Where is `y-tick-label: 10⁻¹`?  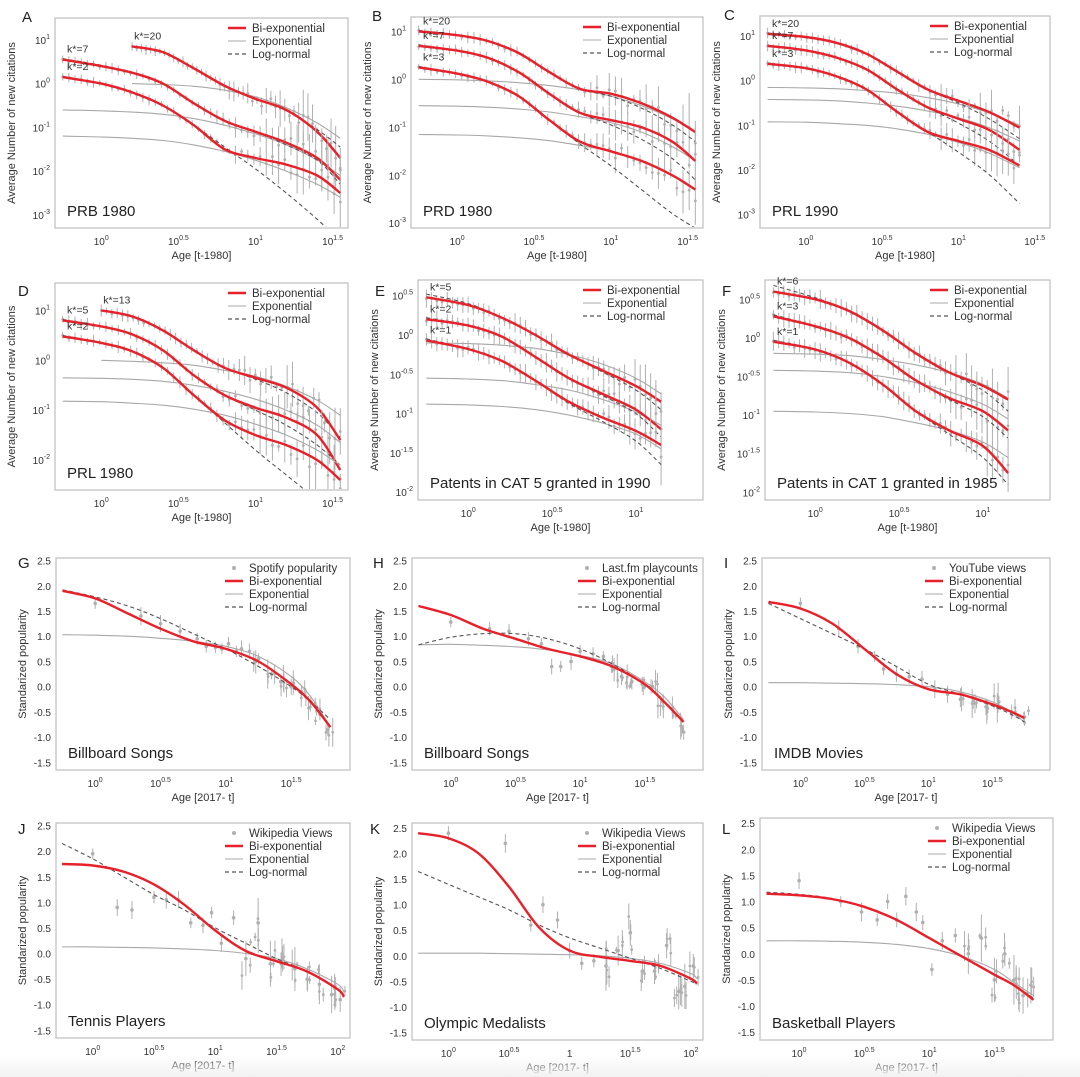
y-tick-label: 10⁻¹ is located at coordinates (746, 125).